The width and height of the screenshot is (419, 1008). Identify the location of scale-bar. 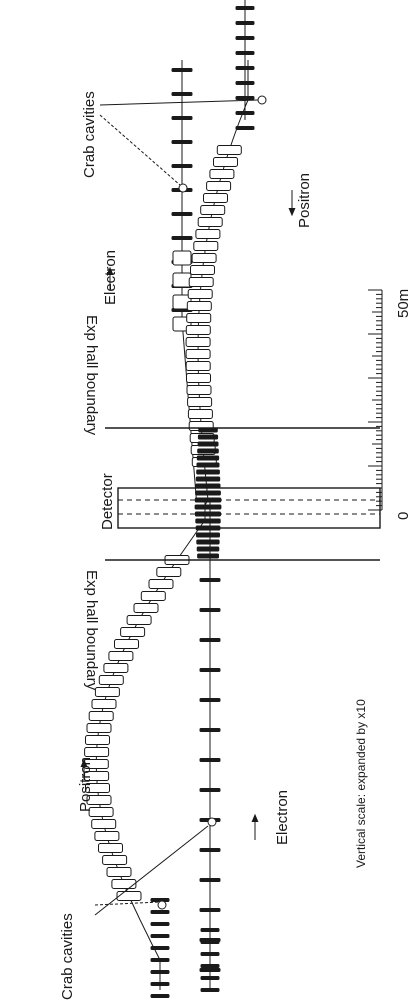
(375, 400).